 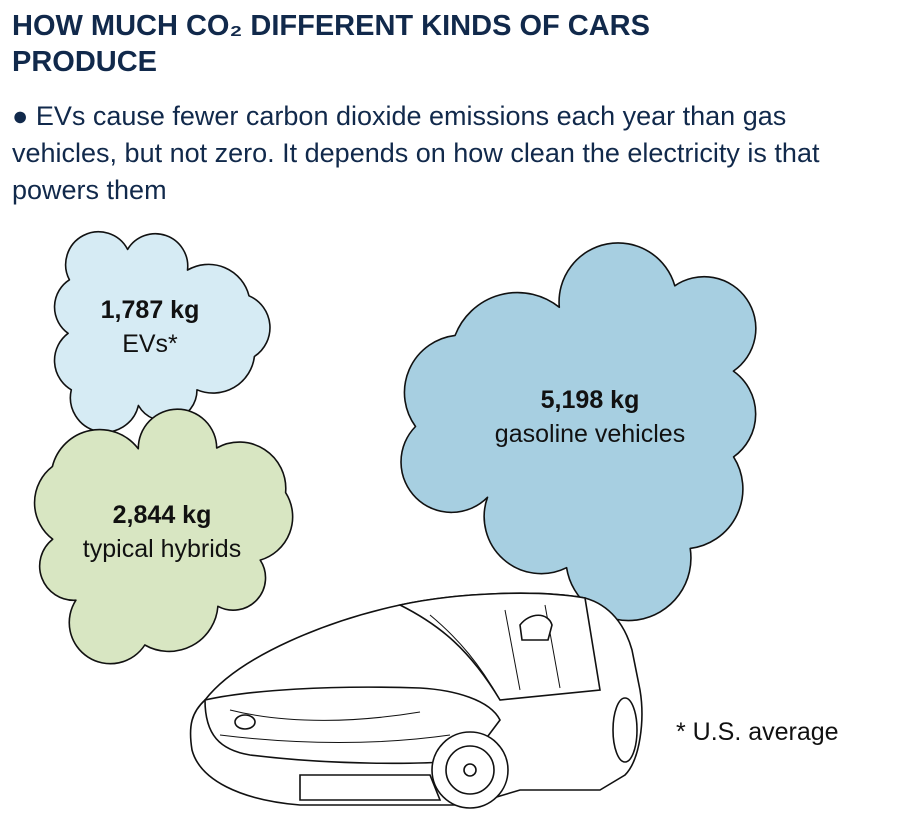 I want to click on category-label: EVs*, so click(x=150, y=344).